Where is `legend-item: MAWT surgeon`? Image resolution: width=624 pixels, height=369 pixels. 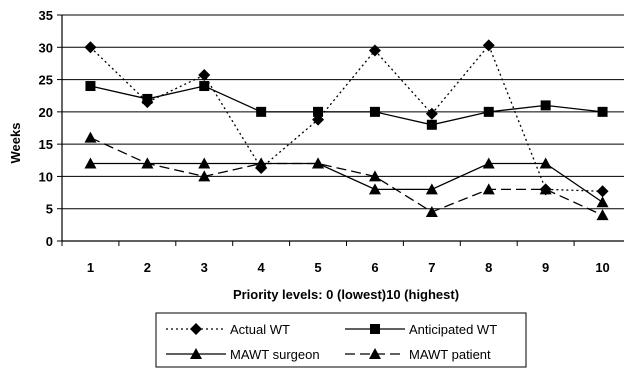
legend-item: MAWT surgeon is located at coordinates (243, 354).